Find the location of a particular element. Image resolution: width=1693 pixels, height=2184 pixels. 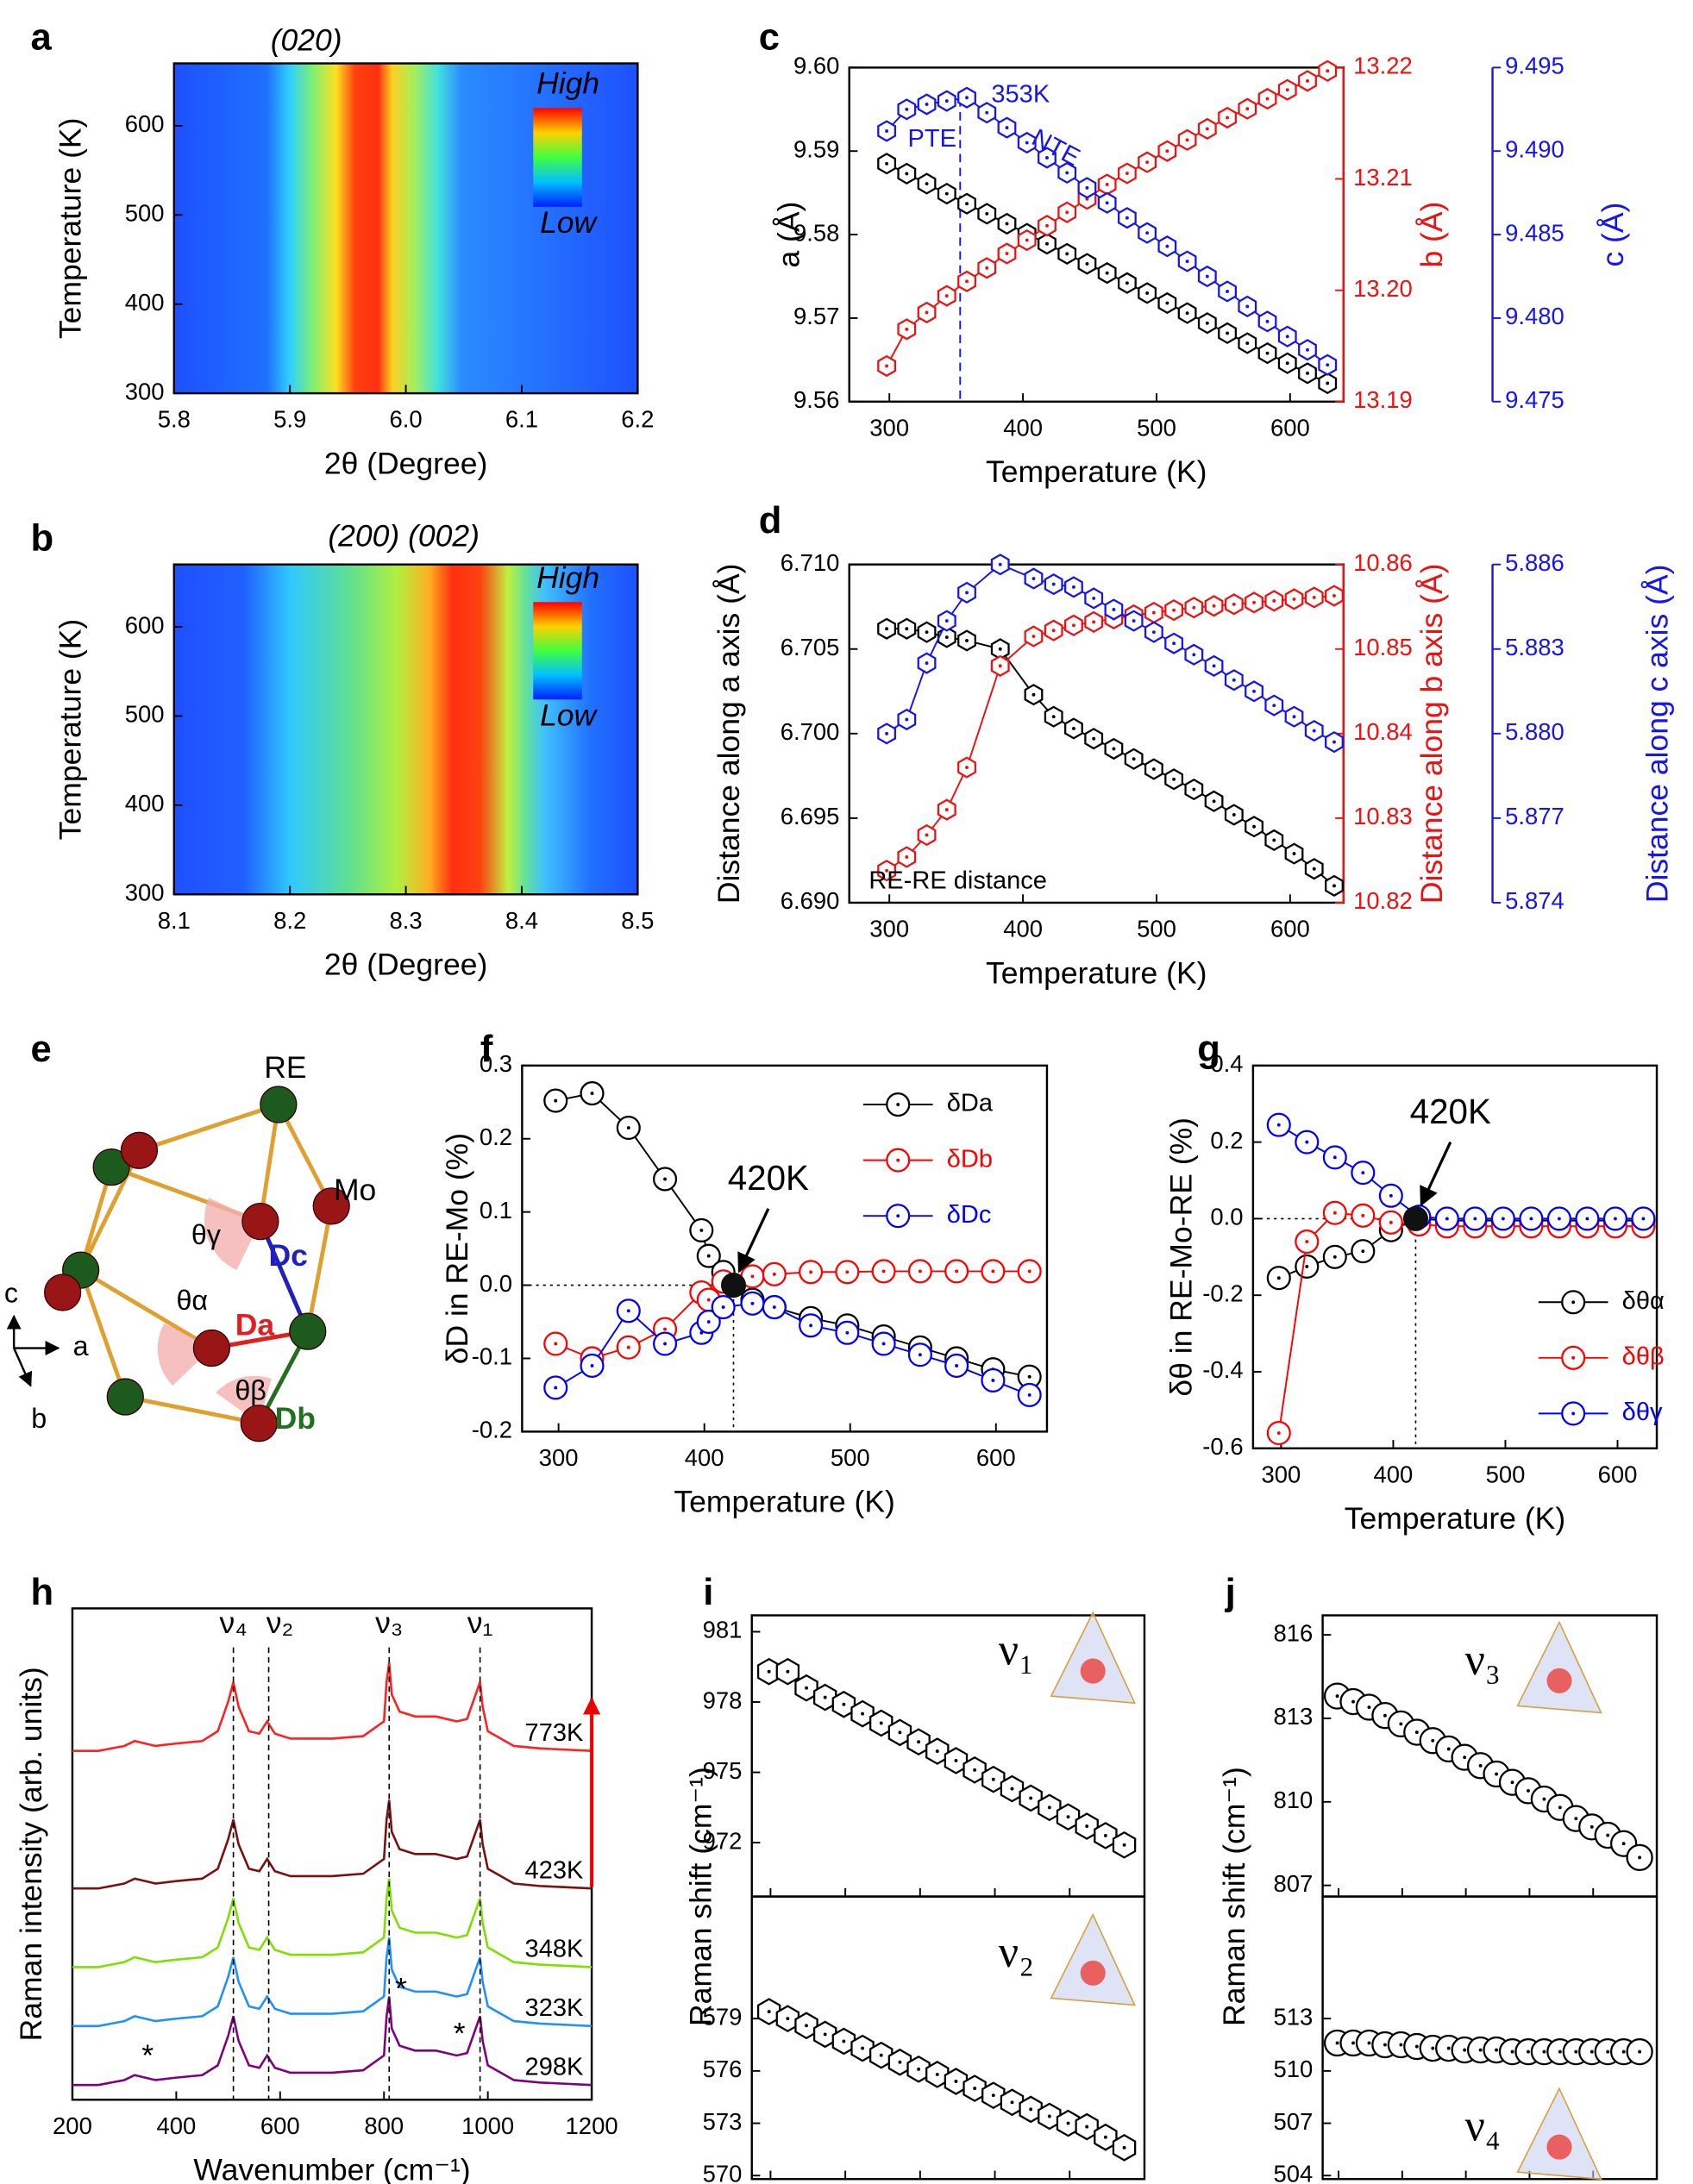

colorbar-high: High is located at coordinates (567, 84).